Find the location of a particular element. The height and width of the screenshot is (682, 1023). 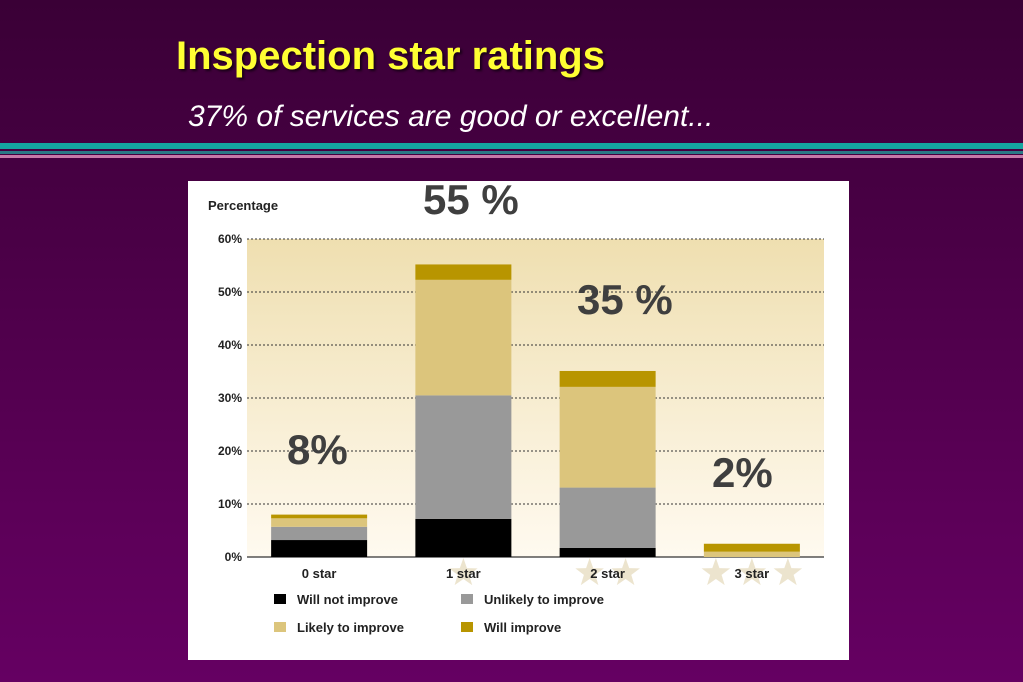

y-tick-label: 50% is located at coordinates (230, 292).